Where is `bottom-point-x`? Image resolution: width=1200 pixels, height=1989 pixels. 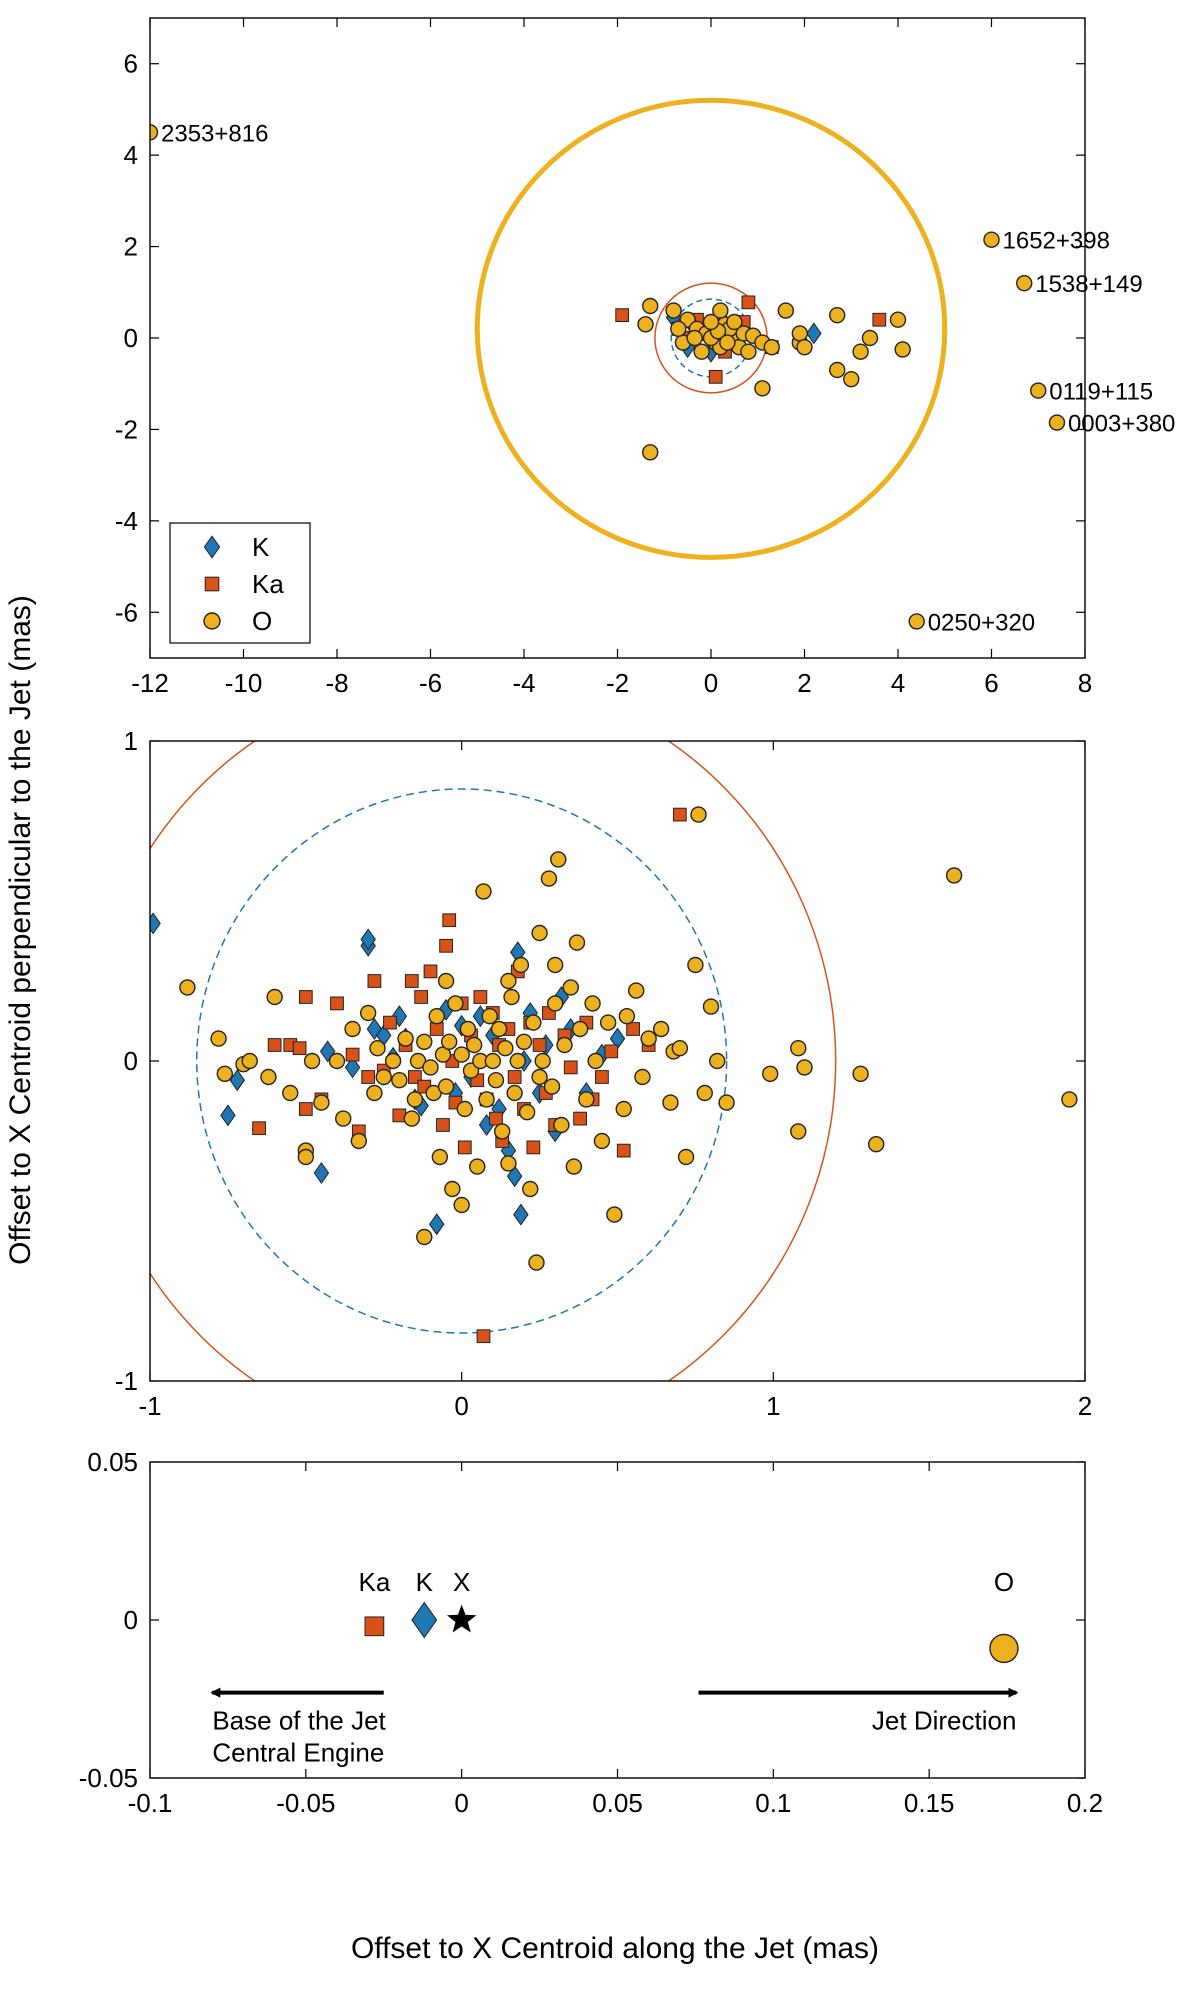
bottom-point-x is located at coordinates (461, 1618).